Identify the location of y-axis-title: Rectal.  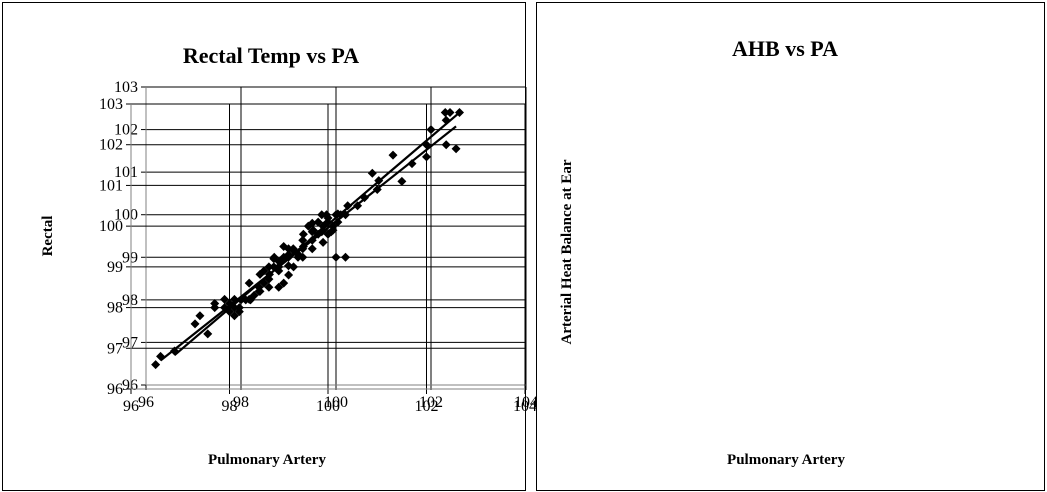
(48, 236).